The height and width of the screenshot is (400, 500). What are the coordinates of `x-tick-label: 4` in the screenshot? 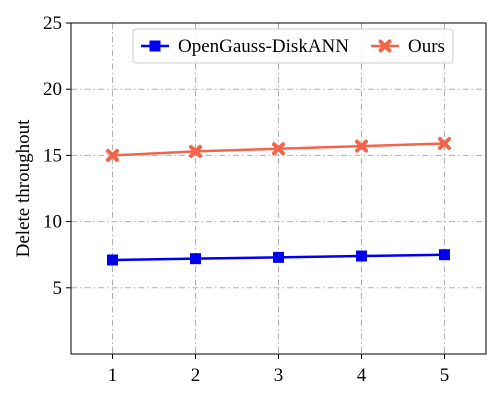 It's located at (362, 375).